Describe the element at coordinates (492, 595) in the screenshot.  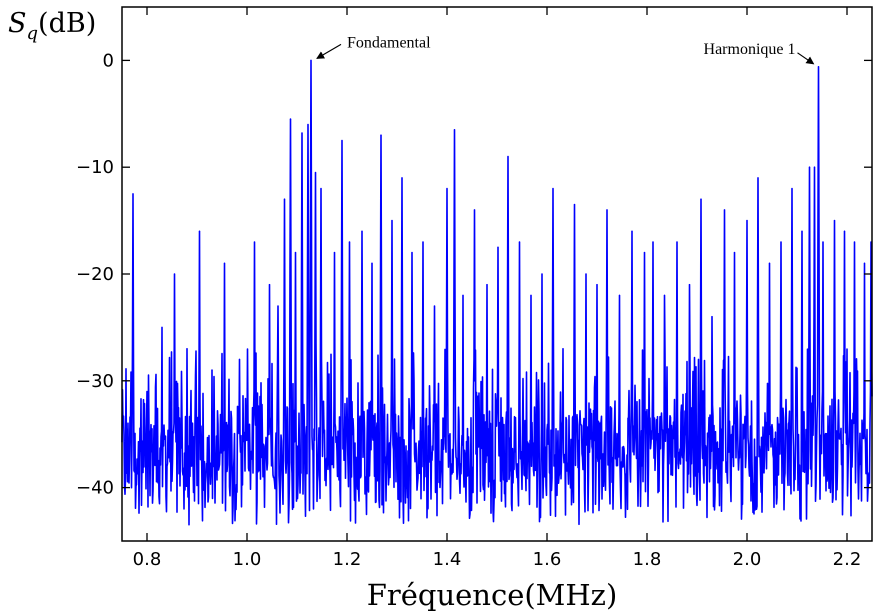
I see `x-axis-label: Fréquence(MHz)` at that location.